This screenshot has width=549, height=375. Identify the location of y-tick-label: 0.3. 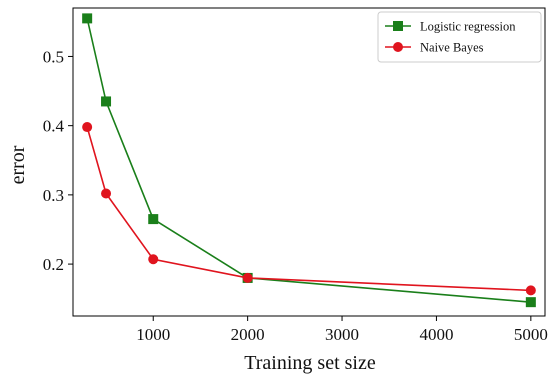
(53, 195).